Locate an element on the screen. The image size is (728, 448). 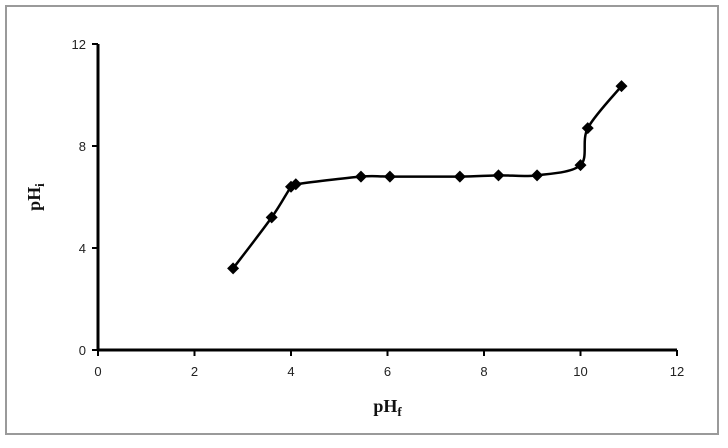
y-axis-title: pHi is located at coordinates (35, 197).